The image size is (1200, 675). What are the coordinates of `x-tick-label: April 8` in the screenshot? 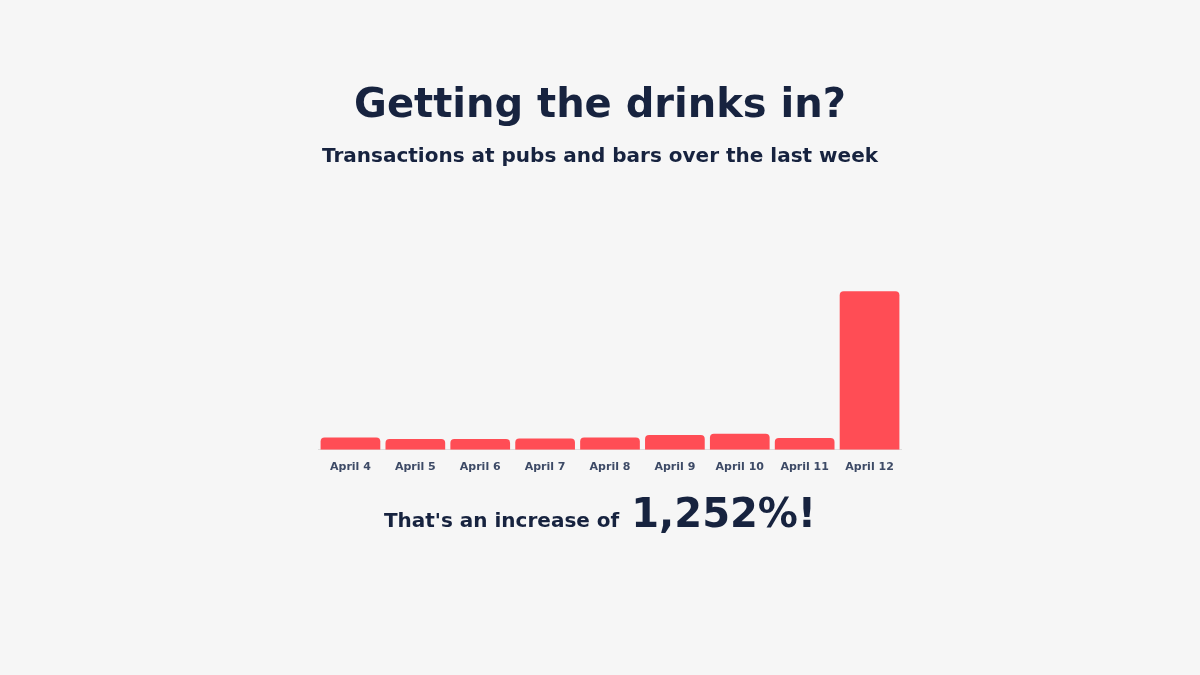 It's located at (610, 467).